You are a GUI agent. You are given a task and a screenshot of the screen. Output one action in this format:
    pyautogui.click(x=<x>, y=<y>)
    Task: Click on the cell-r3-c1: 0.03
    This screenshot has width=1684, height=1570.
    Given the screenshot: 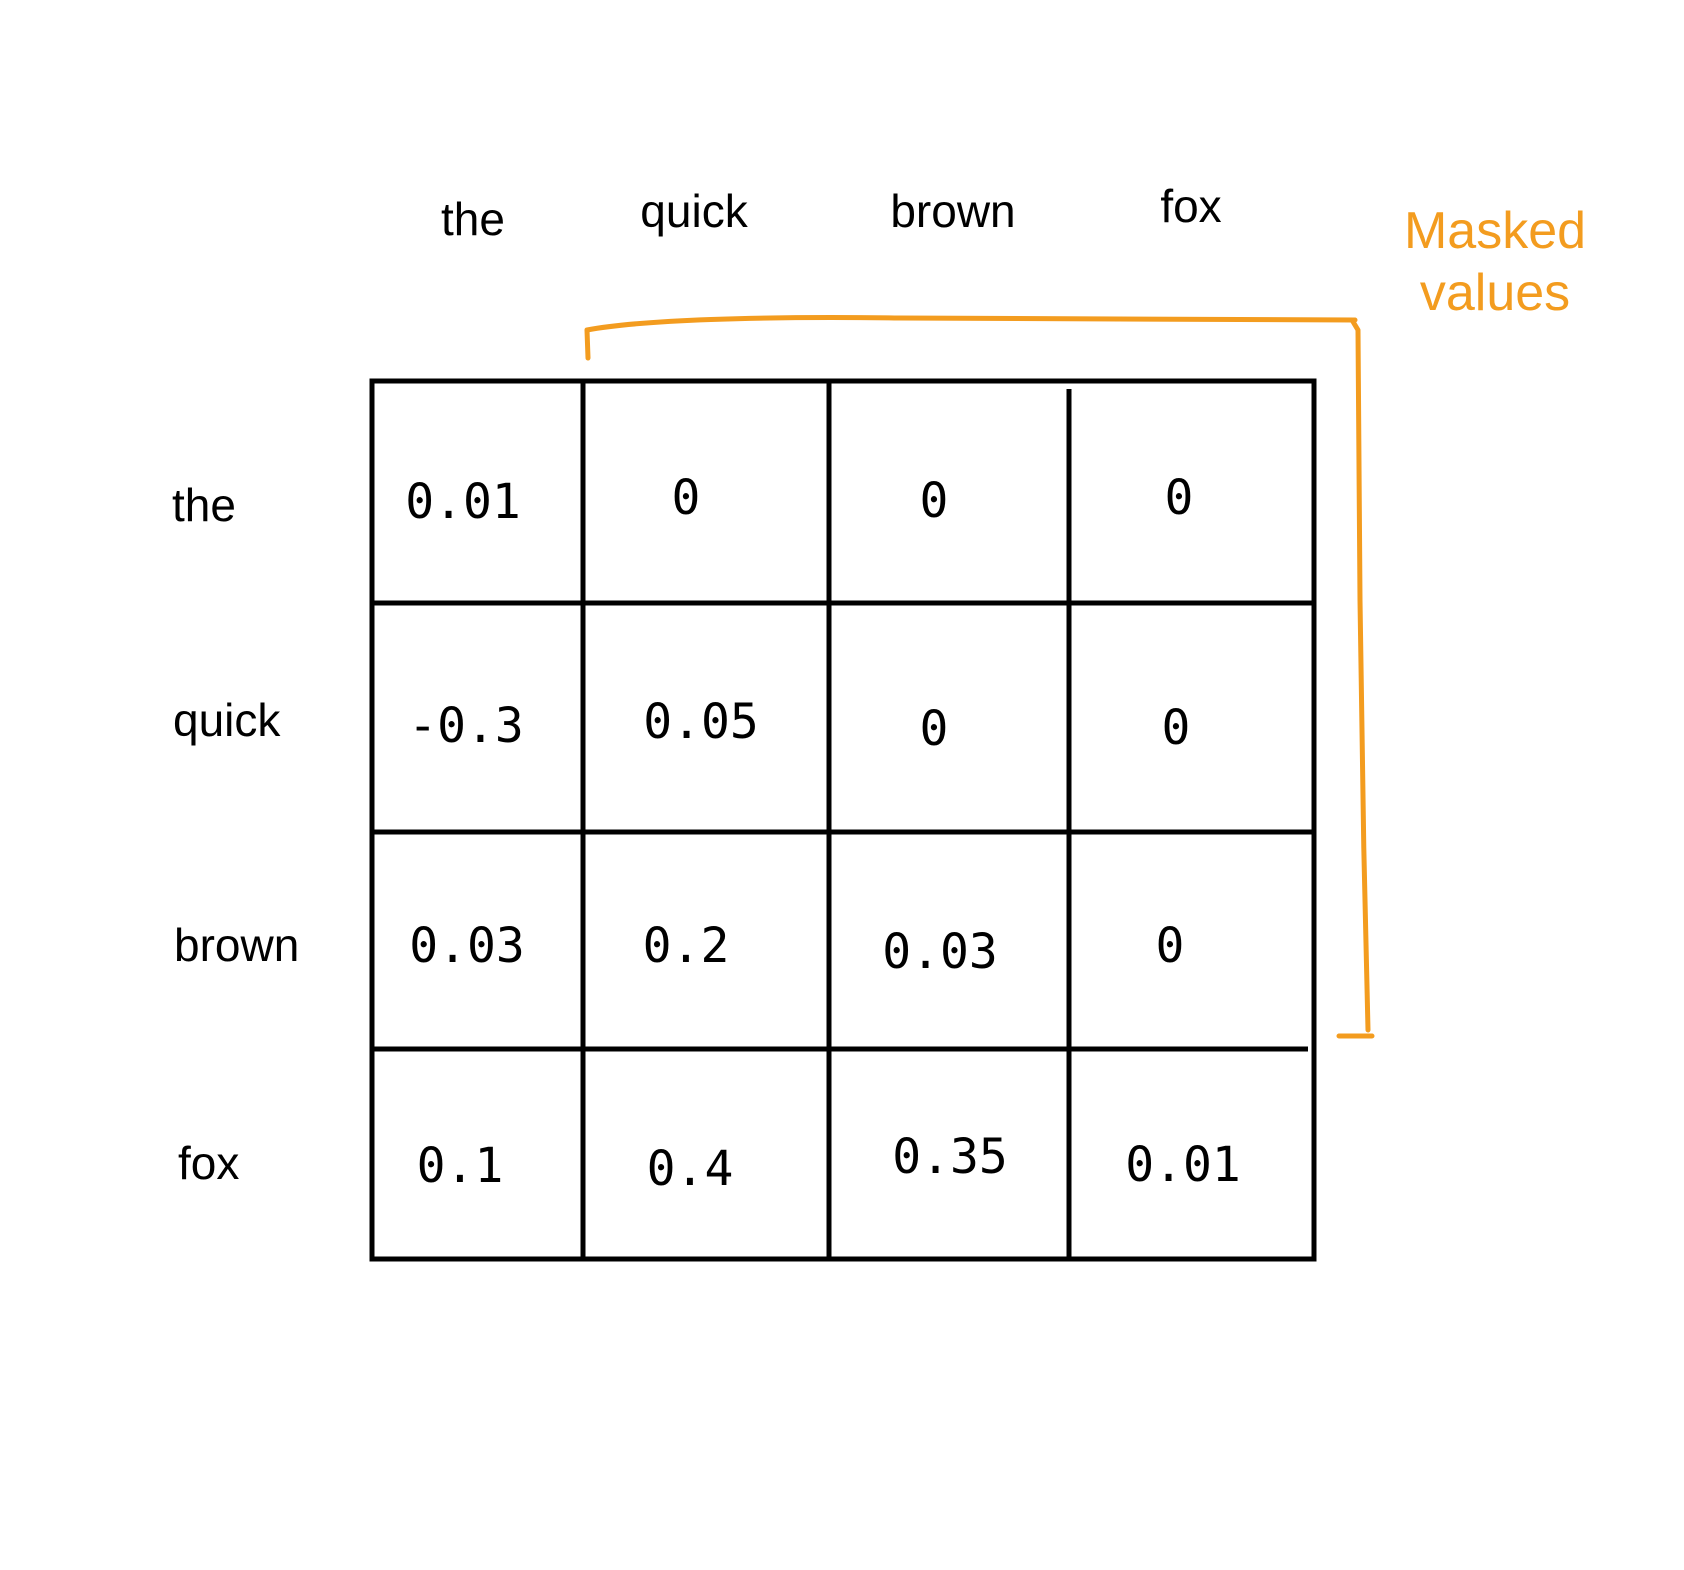 What is the action you would take?
    pyautogui.click(x=467, y=946)
    